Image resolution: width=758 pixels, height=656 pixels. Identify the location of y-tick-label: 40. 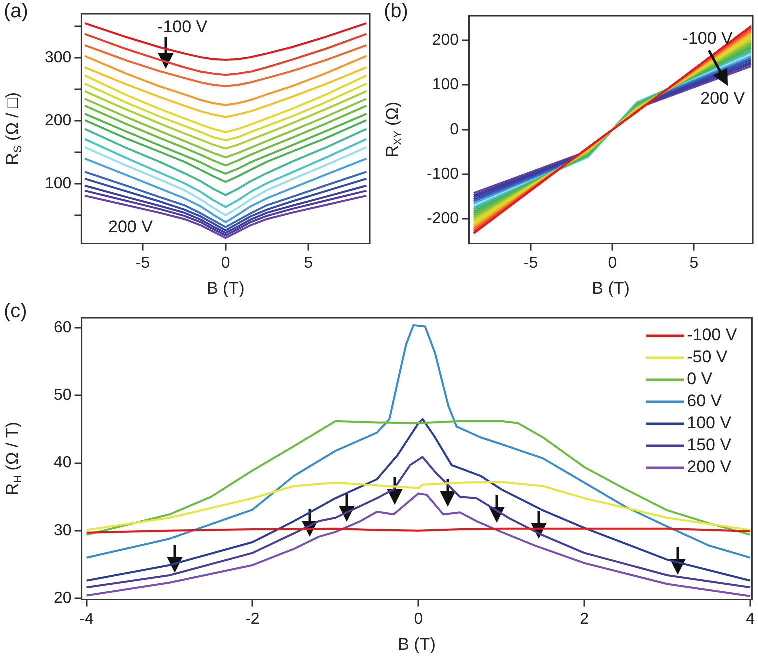
(63, 463).